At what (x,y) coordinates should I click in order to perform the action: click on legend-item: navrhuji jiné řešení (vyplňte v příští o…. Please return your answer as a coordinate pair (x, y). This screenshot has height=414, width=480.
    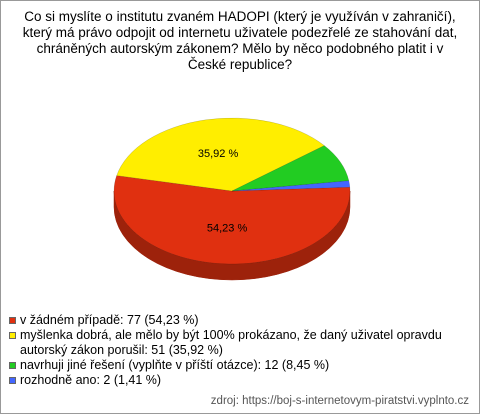
    Looking at the image, I should click on (240, 365).